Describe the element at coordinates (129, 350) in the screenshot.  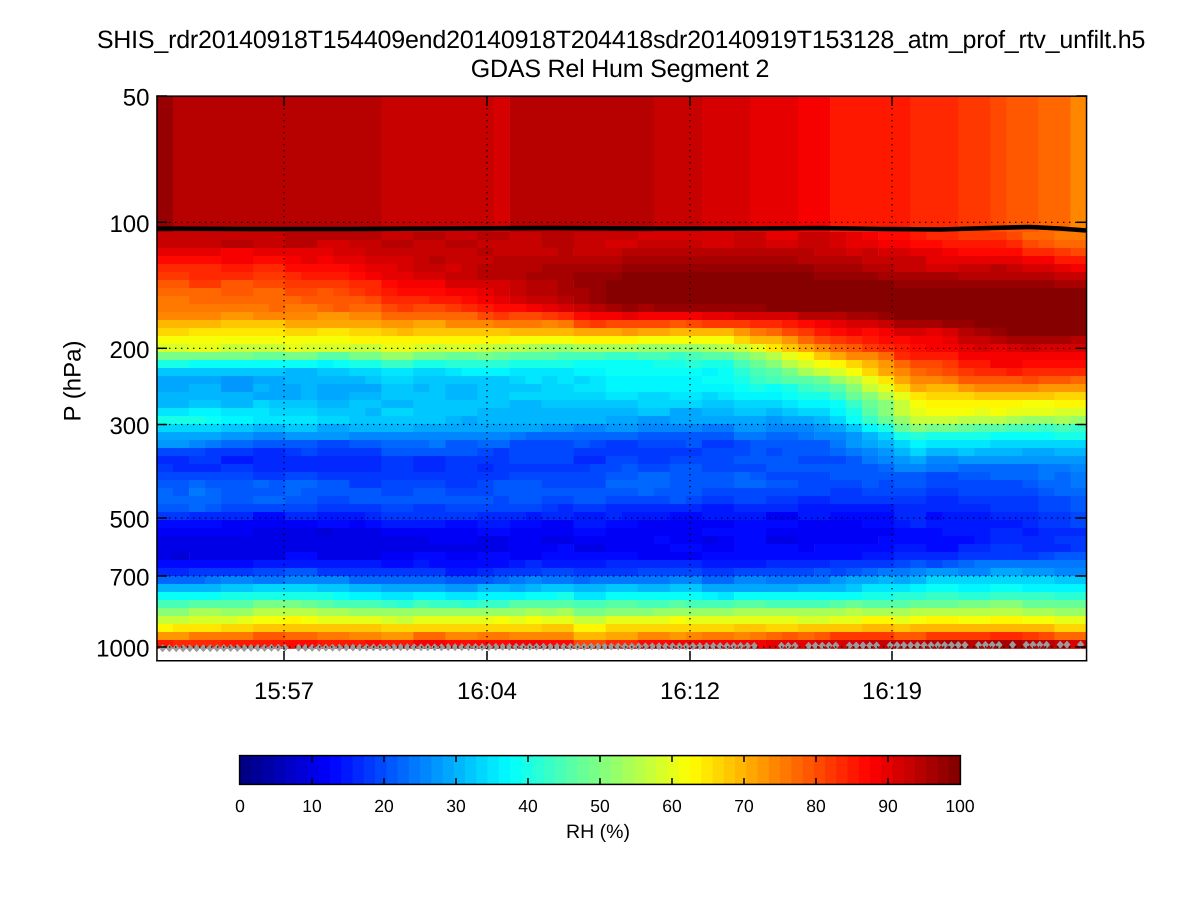
I see `svg-text: 200` at that location.